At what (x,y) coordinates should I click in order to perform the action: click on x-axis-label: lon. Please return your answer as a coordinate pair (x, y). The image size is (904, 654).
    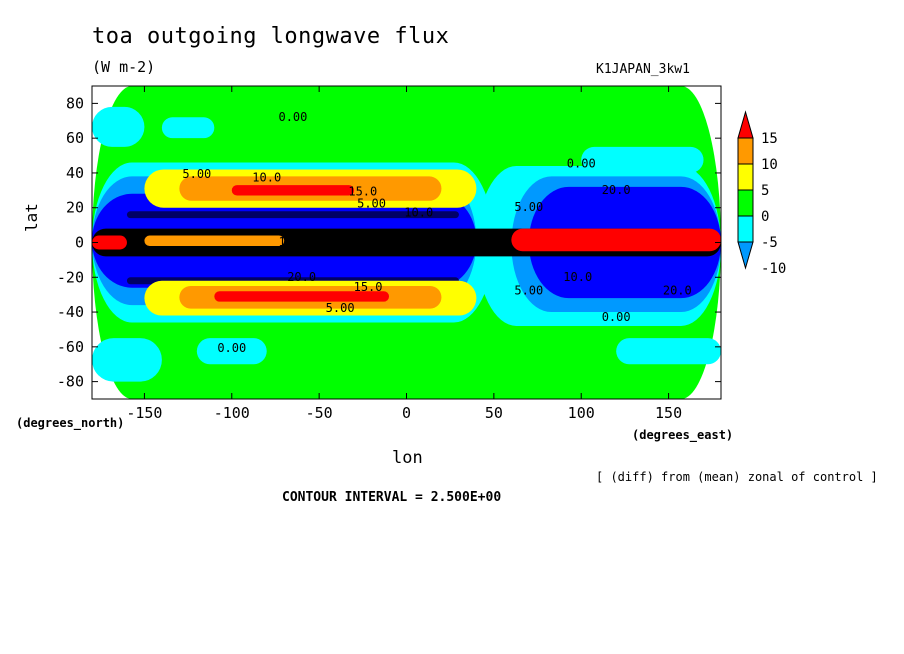
    Looking at the image, I should click on (407, 458).